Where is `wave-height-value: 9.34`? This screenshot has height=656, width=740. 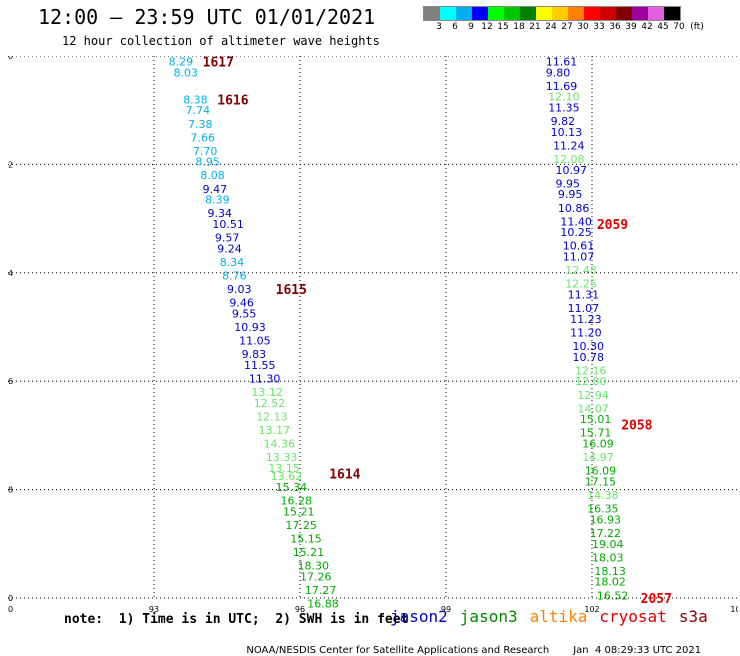
wave-height-value: 9.34 is located at coordinates (220, 213).